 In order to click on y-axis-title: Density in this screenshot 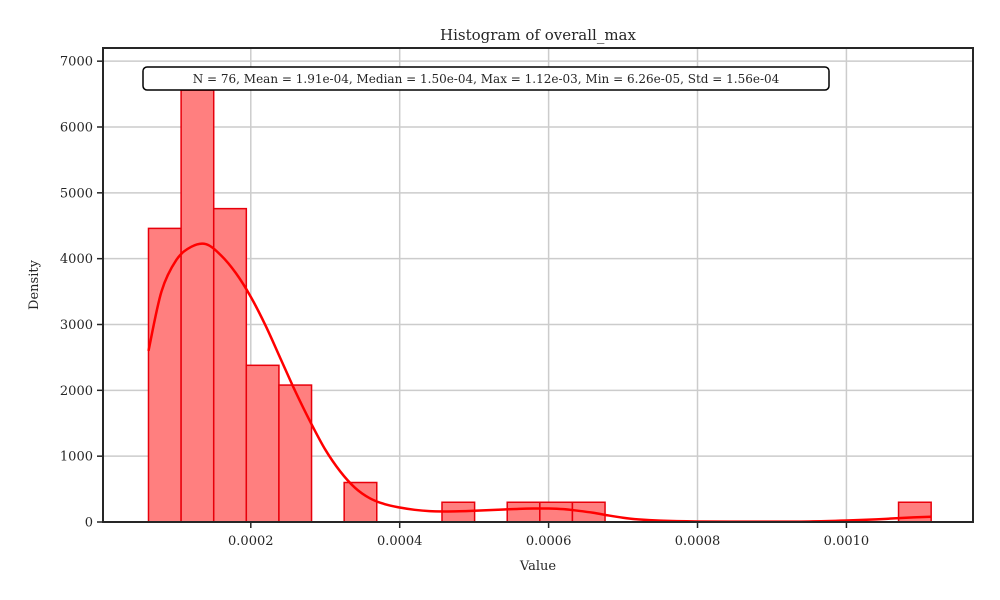, I will do `click(34, 284)`.